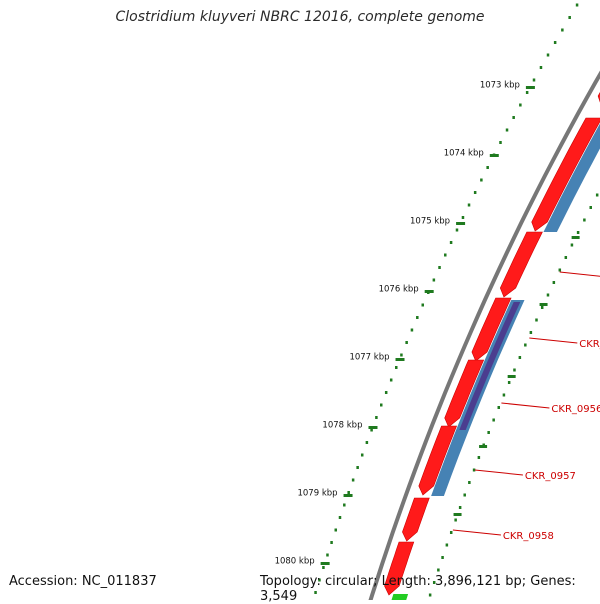 This screenshot has height=604, width=600. Describe the element at coordinates (550, 476) in the screenshot. I see `gene-label: CKR_0957` at that location.